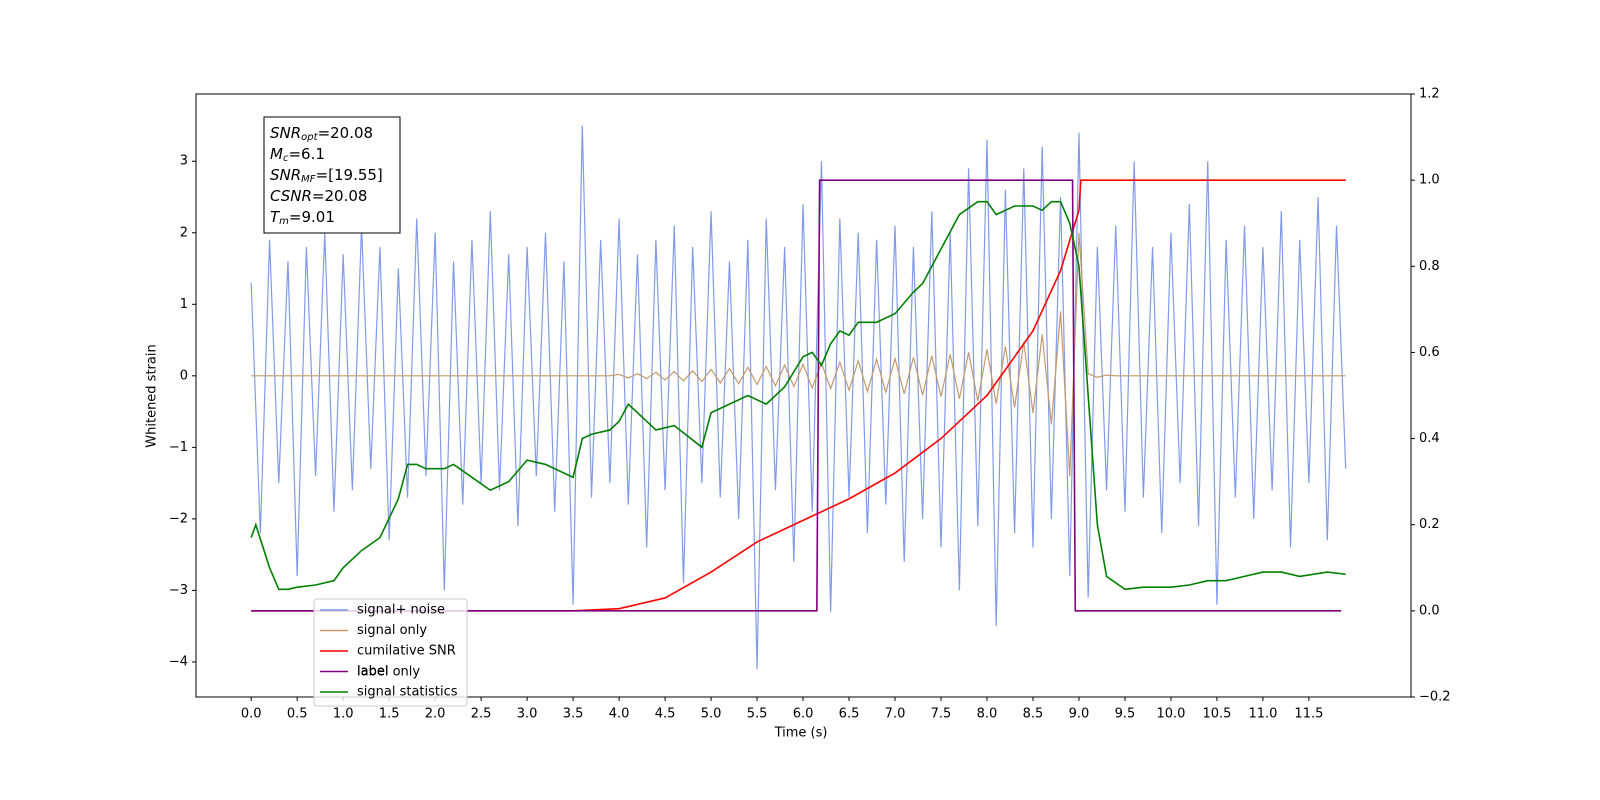  I want to click on annotation-value: =[19.55], so click(349, 175).